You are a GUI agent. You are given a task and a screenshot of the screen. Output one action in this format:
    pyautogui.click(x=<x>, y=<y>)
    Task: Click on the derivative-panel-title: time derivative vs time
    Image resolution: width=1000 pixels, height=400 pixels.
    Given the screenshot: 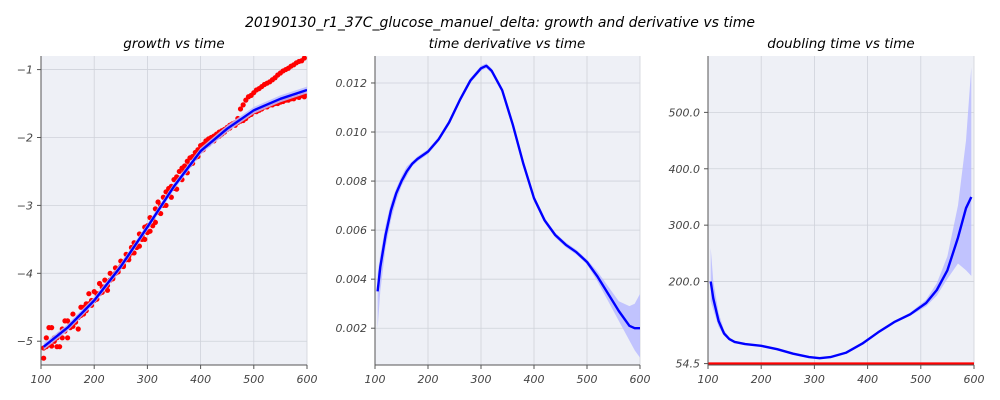 What is the action you would take?
    pyautogui.click(x=507, y=44)
    